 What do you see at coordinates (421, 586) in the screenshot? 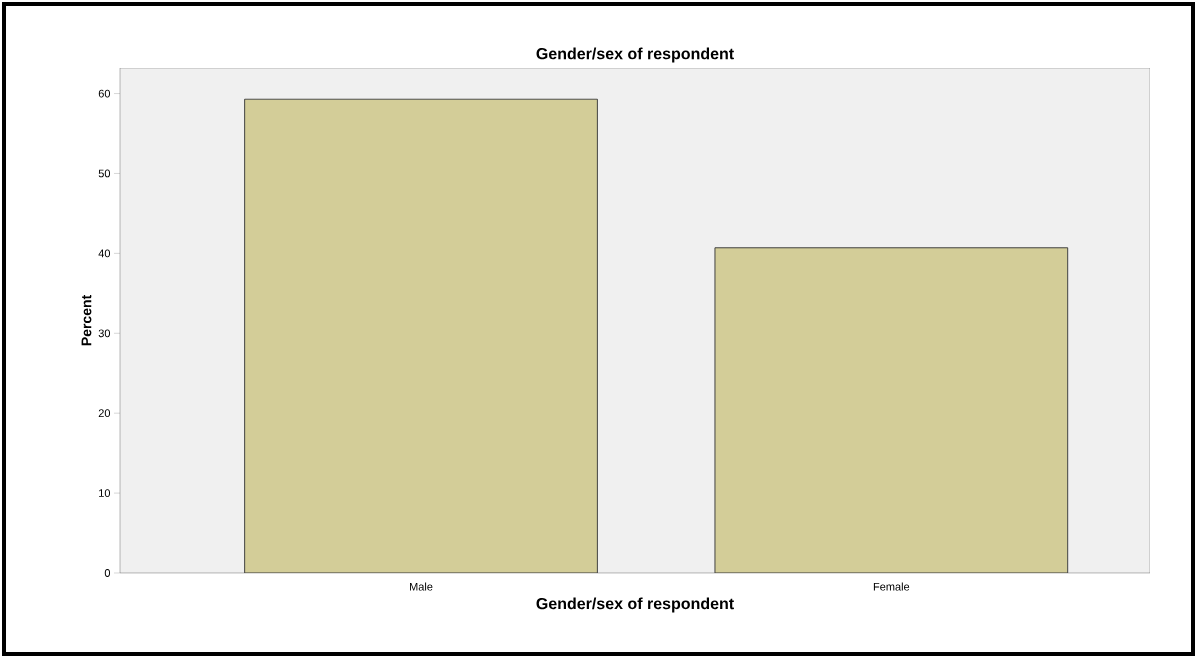
I see `x-tick-label: Male` at bounding box center [421, 586].